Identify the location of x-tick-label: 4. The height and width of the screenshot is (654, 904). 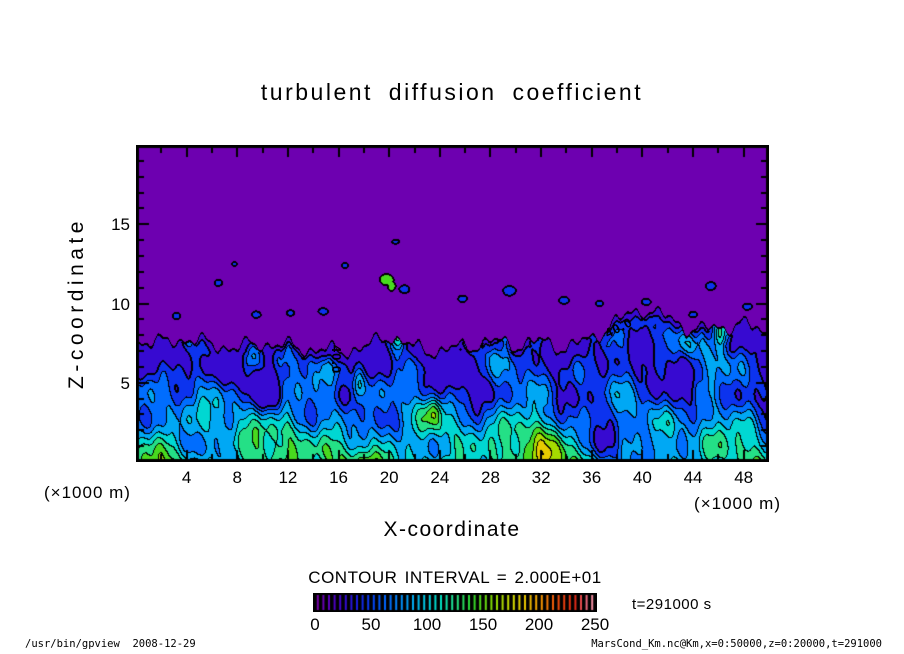
(186, 477).